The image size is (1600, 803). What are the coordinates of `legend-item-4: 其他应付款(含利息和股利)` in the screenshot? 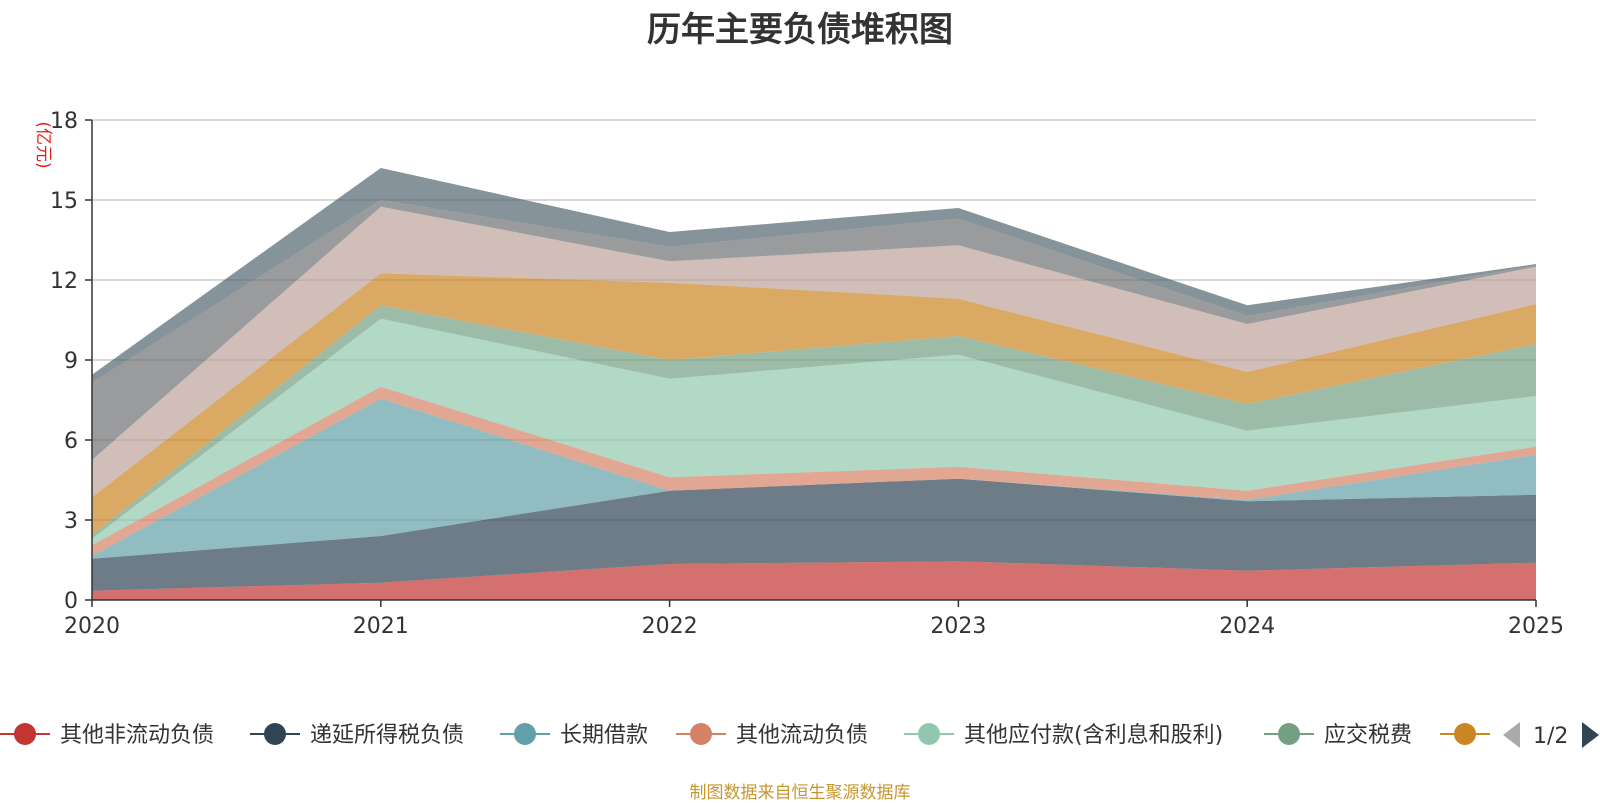 It's located at (1063, 735).